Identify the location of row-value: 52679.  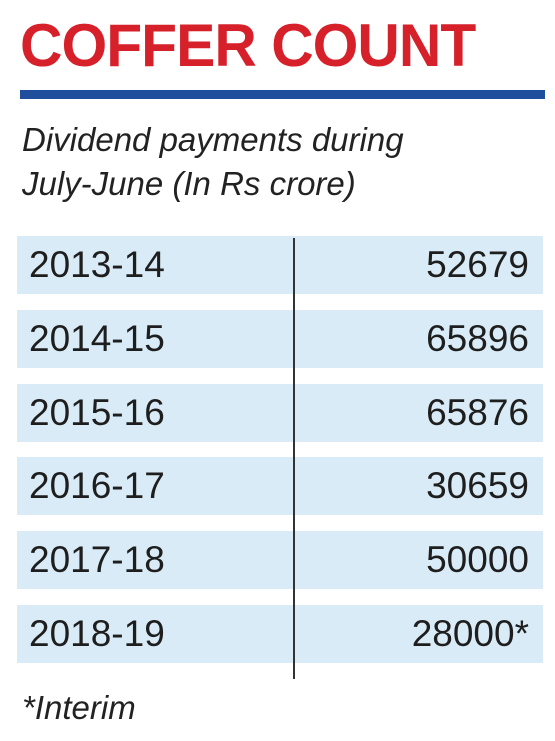
(477, 264).